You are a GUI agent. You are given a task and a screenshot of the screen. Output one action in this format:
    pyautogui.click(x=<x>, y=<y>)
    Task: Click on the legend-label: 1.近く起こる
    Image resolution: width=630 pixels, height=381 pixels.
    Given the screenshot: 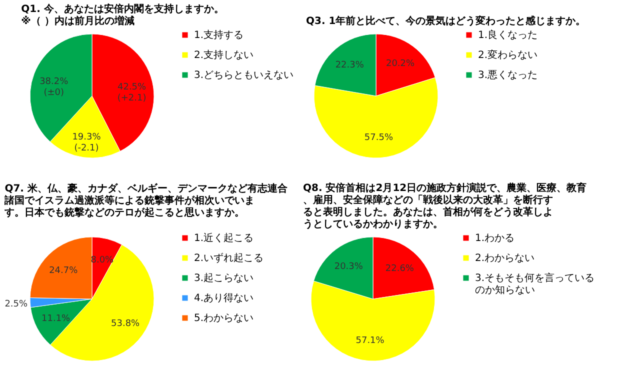 What is the action you would take?
    pyautogui.click(x=224, y=238)
    